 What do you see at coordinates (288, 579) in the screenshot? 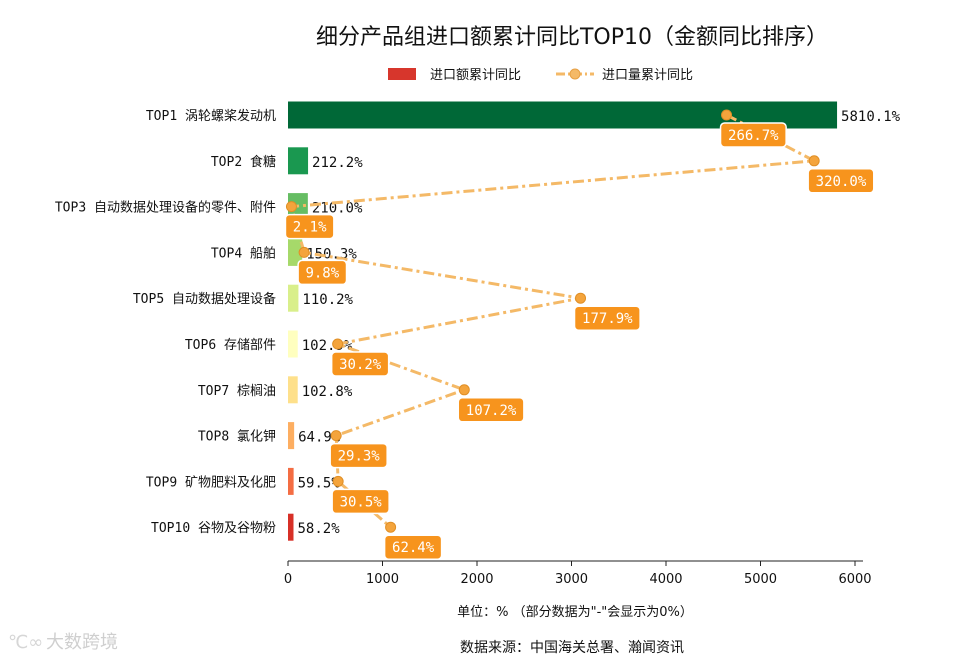
I see `x-tick-label-0: 0` at bounding box center [288, 579].